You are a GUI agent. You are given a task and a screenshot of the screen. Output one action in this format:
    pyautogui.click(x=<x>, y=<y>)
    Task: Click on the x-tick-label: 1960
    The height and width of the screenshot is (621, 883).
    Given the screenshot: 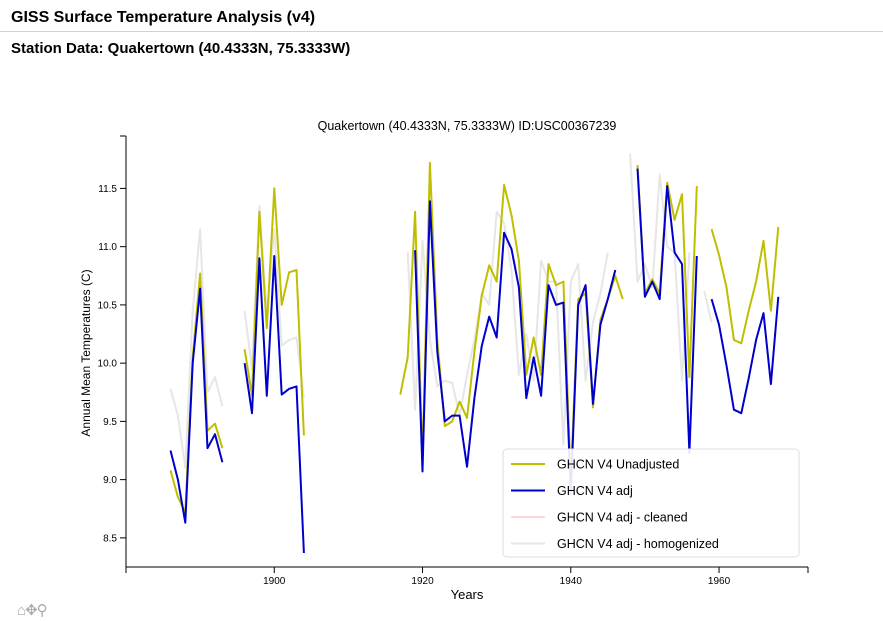 What is the action you would take?
    pyautogui.click(x=719, y=581)
    